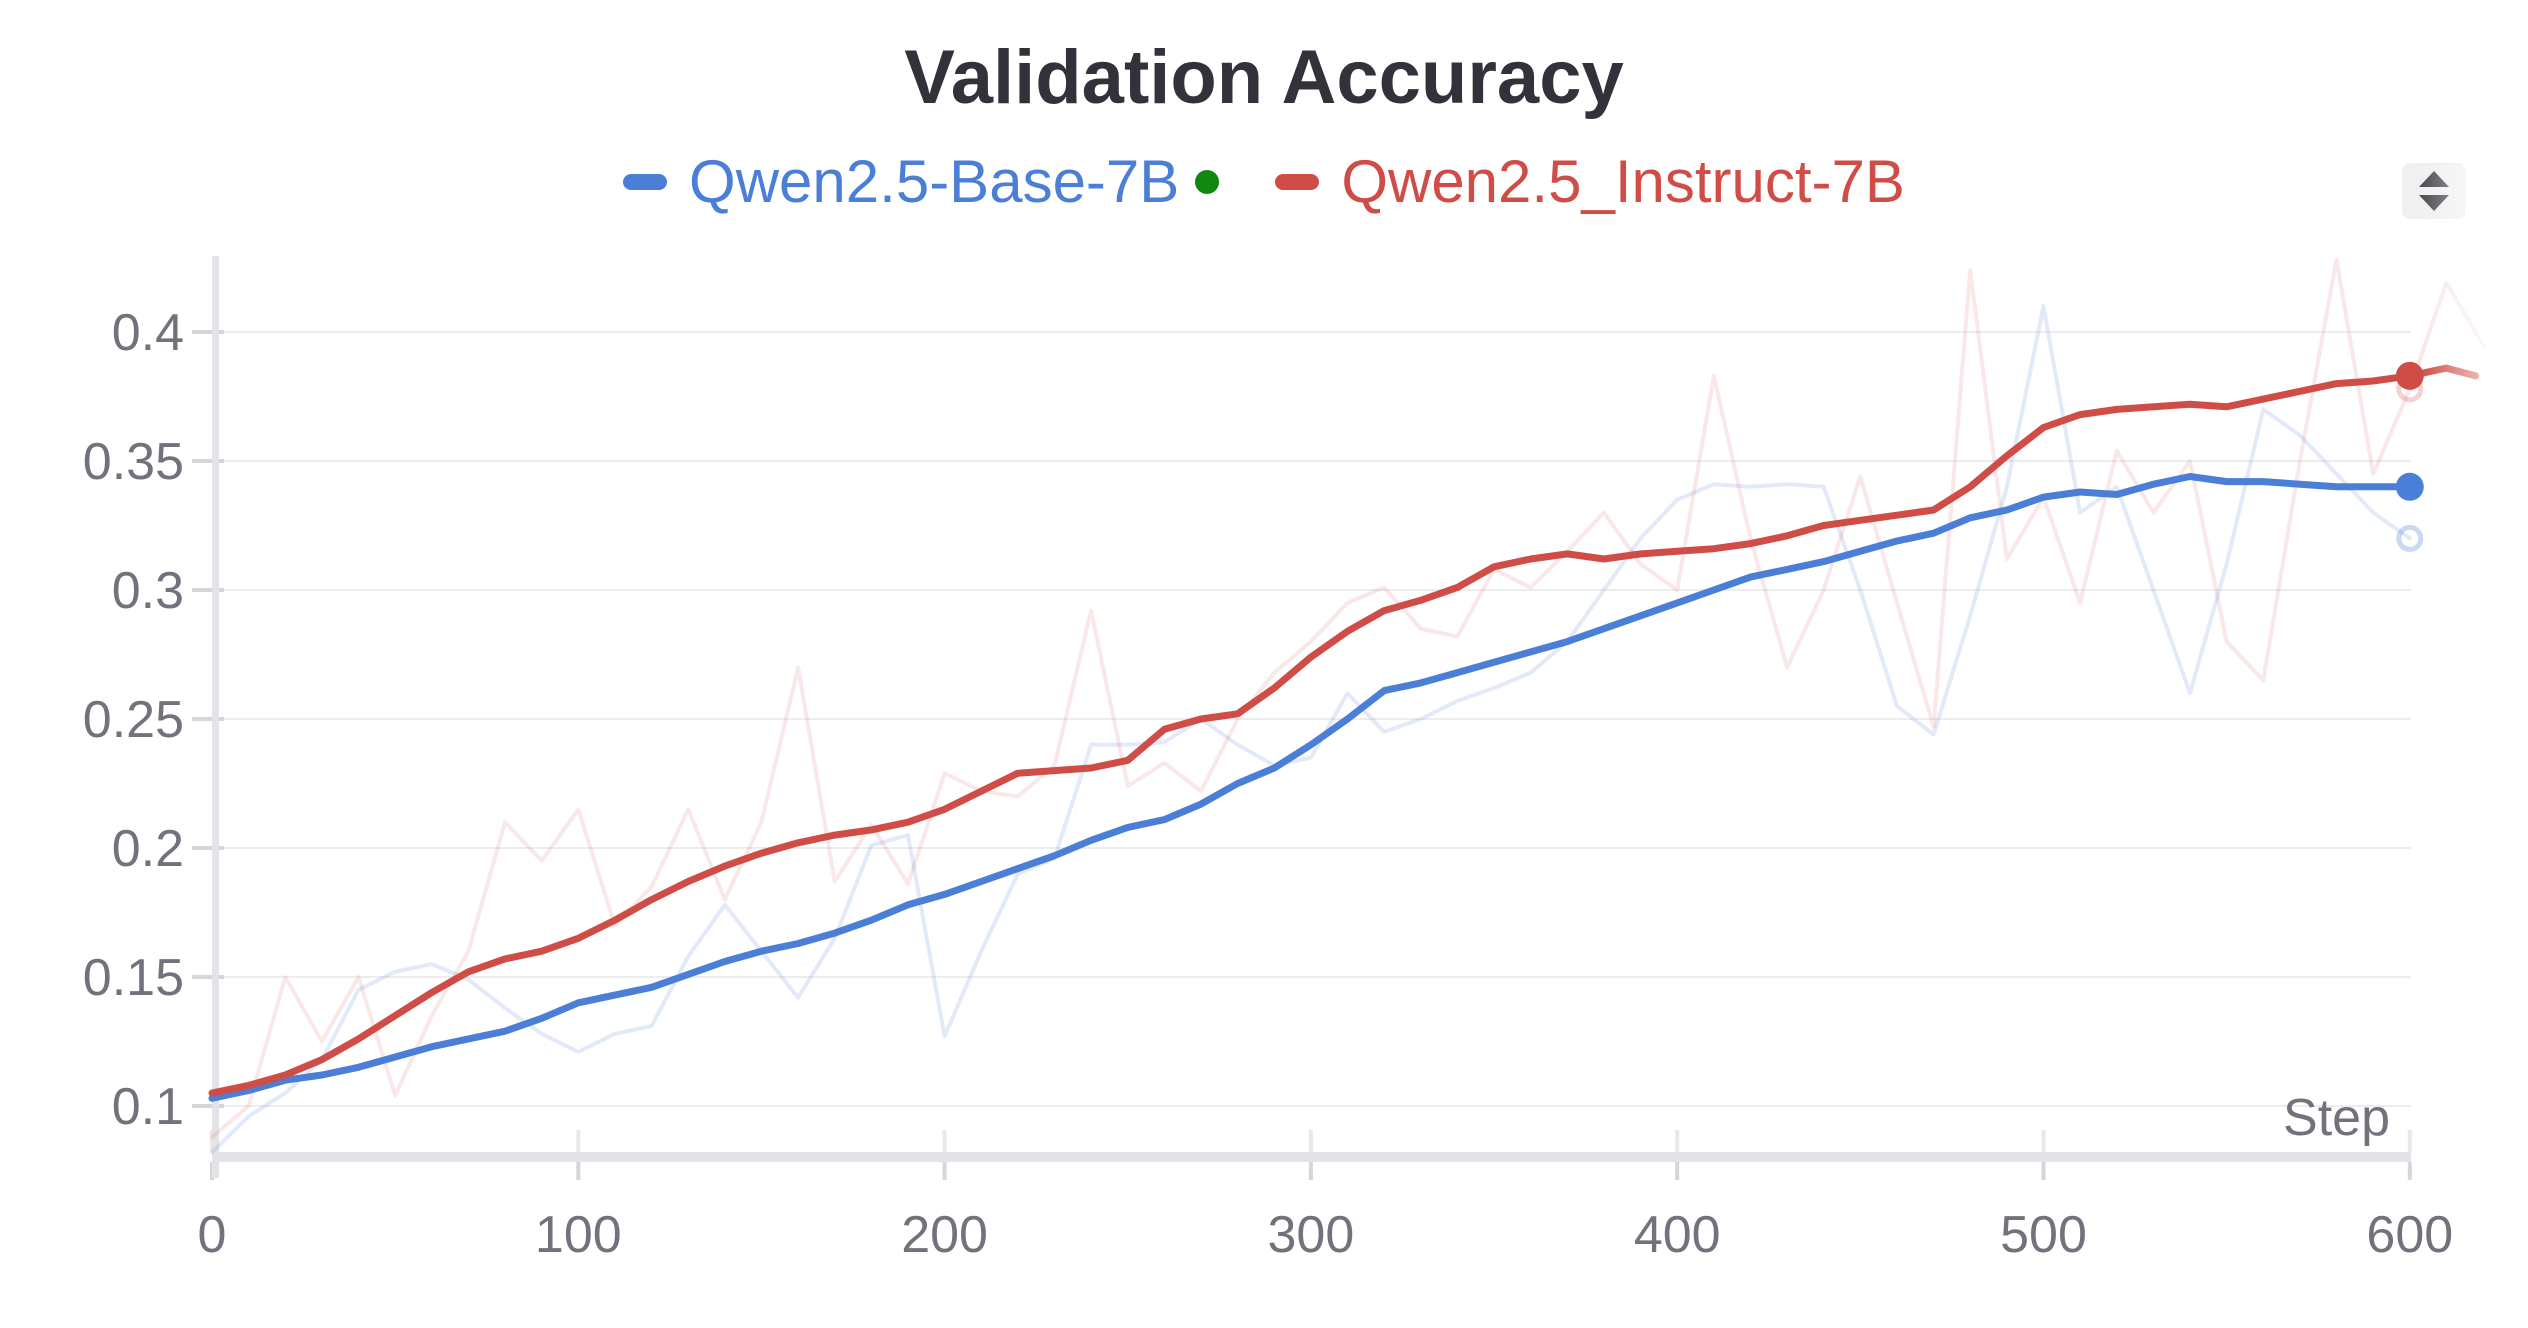 The height and width of the screenshot is (1328, 2528). What do you see at coordinates (133, 462) in the screenshot?
I see `y-tick-label: 0.35` at bounding box center [133, 462].